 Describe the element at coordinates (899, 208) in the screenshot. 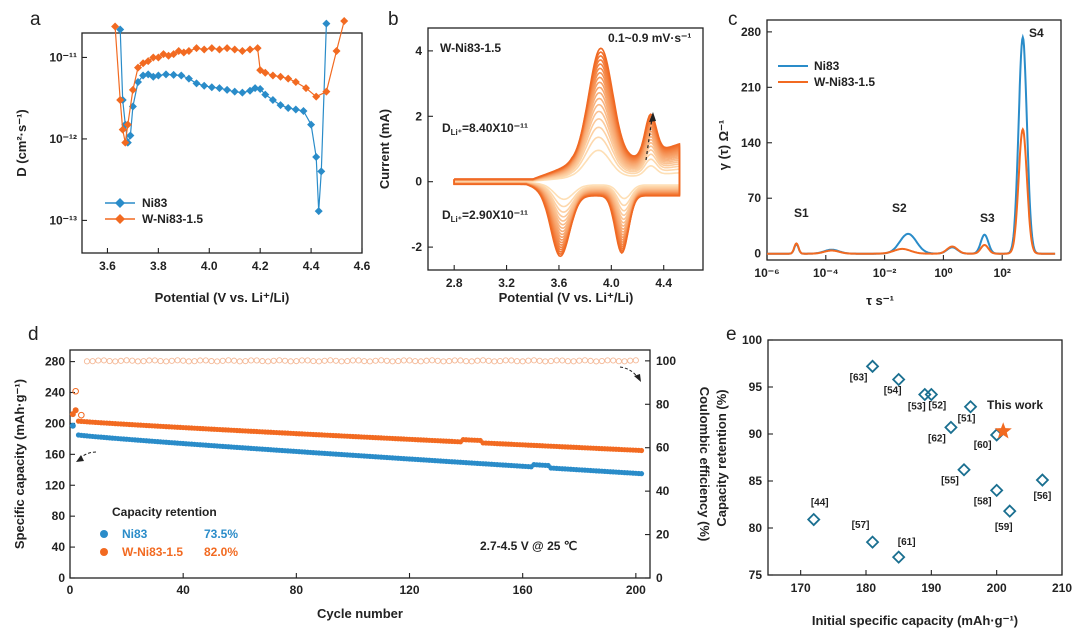

I see `peak-label-s2: S2` at that location.